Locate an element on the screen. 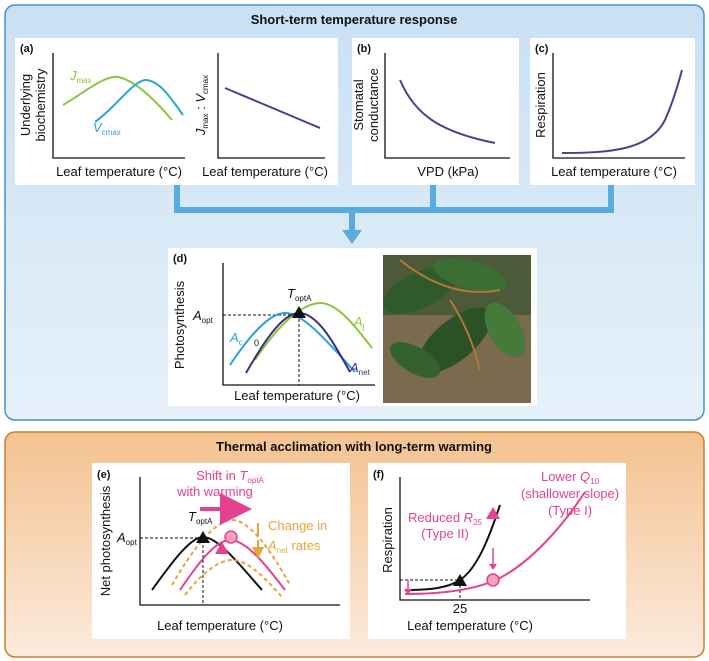 The width and height of the screenshot is (709, 661). panel-f is located at coordinates (497, 551).